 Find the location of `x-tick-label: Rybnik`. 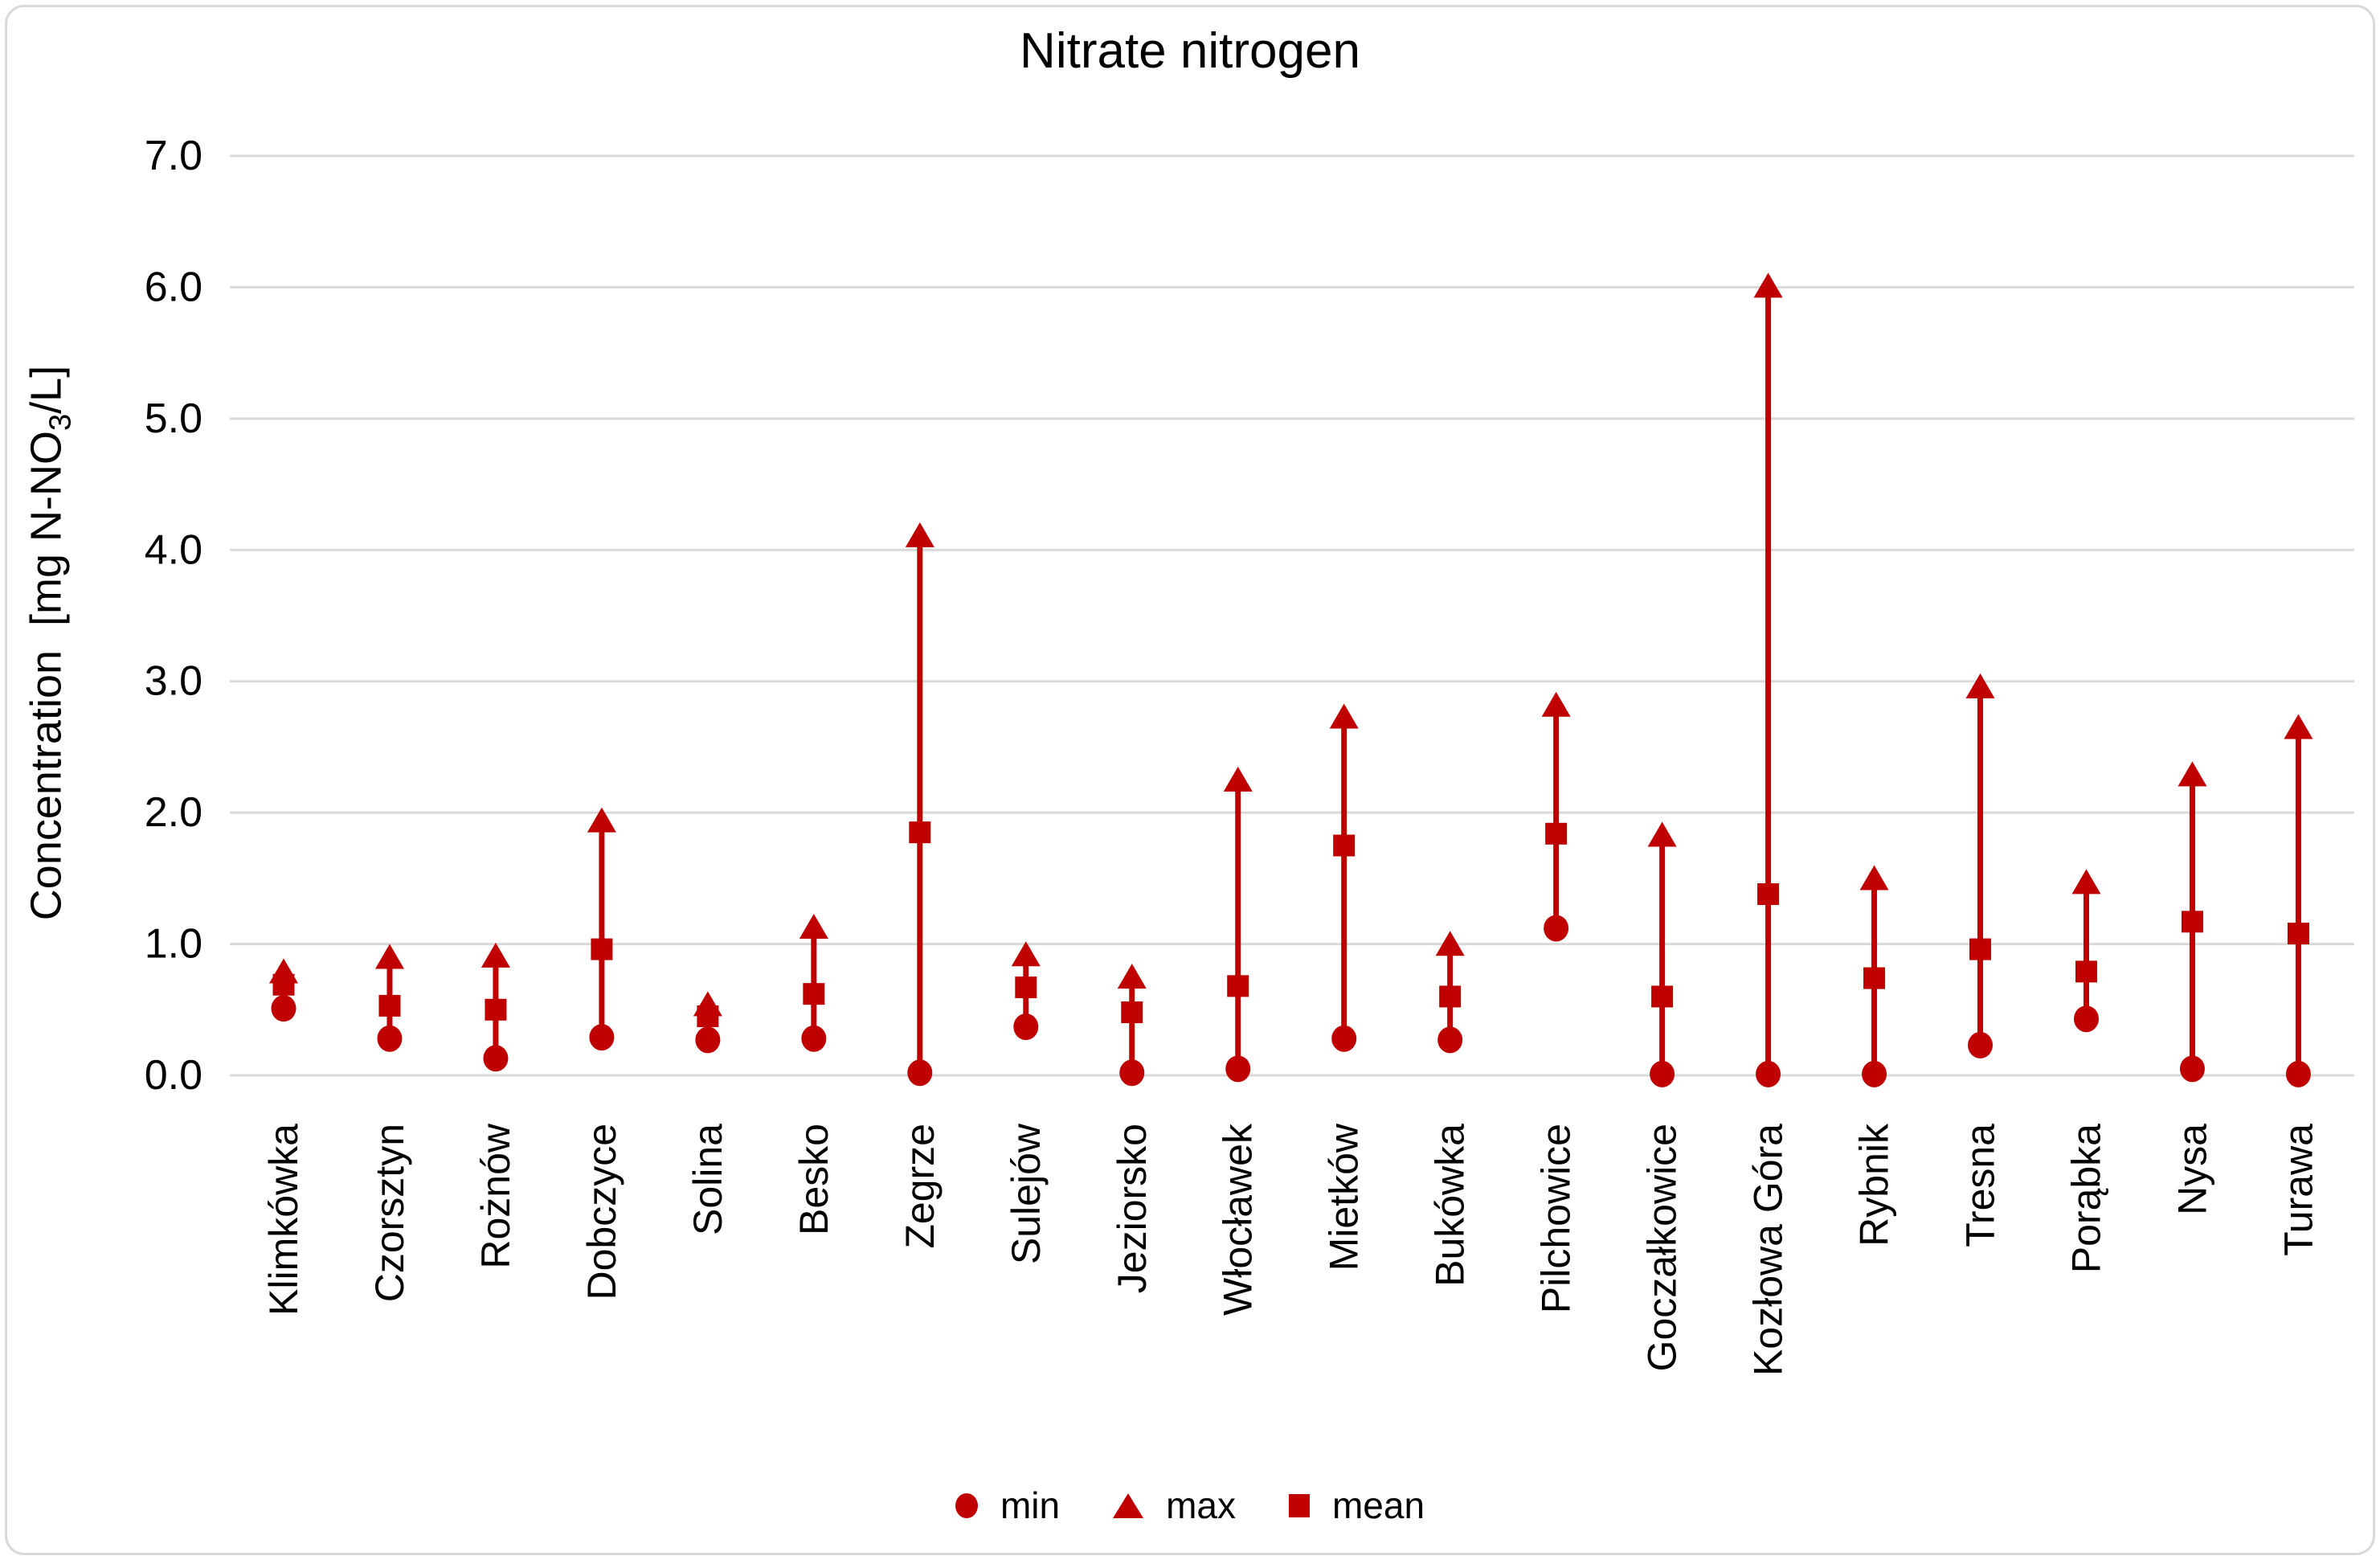

x-tick-label: Rybnik is located at coordinates (1874, 1185).